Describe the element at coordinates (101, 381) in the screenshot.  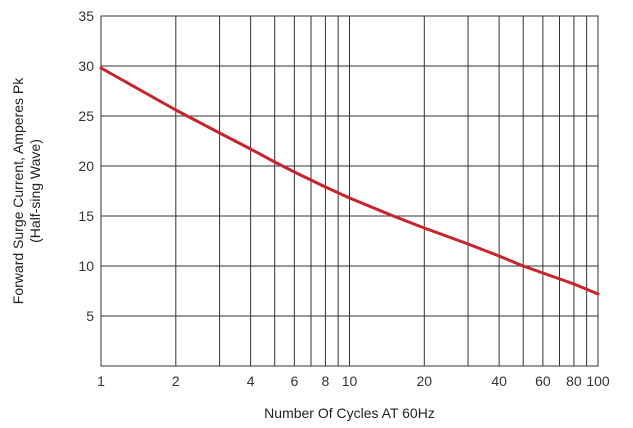
I see `x-tick-label: 1` at that location.